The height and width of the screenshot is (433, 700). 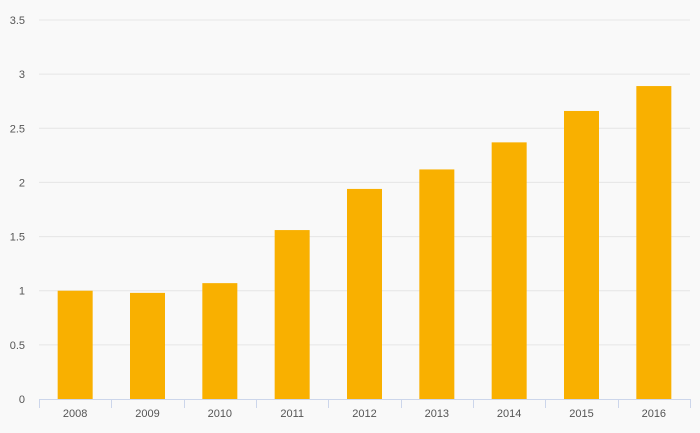 What do you see at coordinates (509, 414) in the screenshot?
I see `x-tick-label: 2014` at bounding box center [509, 414].